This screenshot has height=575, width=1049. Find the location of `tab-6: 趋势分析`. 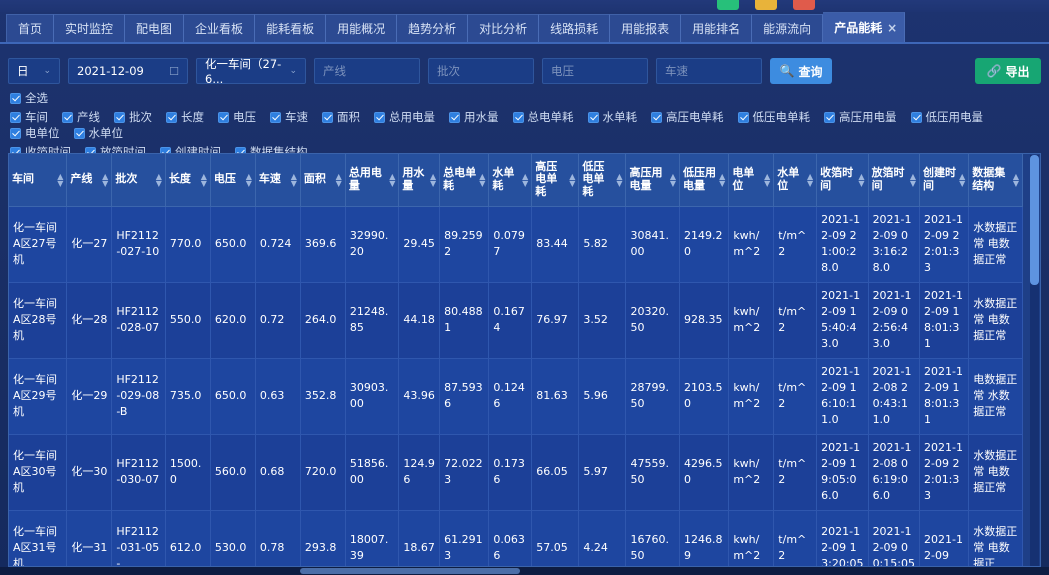

tab-6: 趋势分析 is located at coordinates (433, 28).